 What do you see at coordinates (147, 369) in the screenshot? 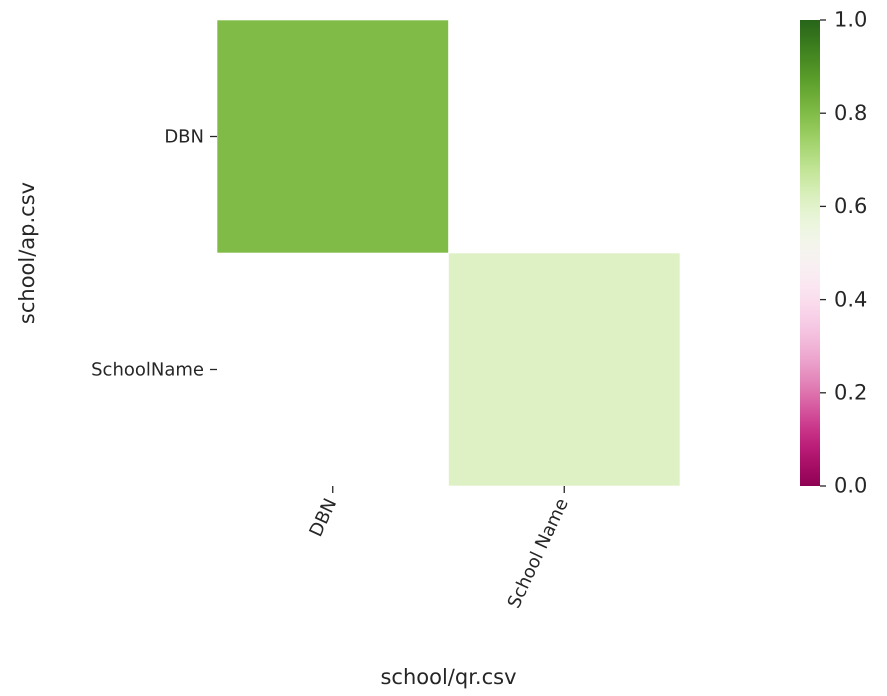
I see `y-tick-label: SchoolName` at bounding box center [147, 369].